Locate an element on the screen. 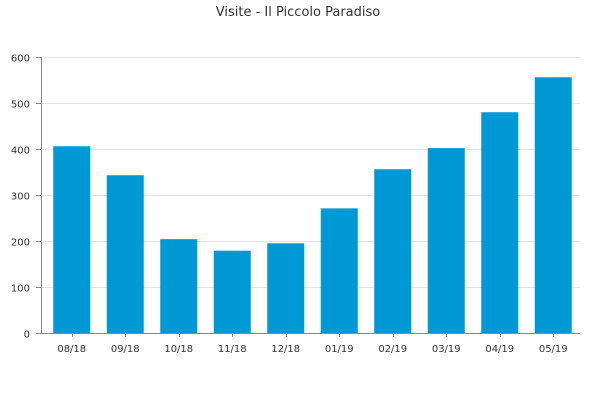  y-tick-label: 0 is located at coordinates (27, 335).